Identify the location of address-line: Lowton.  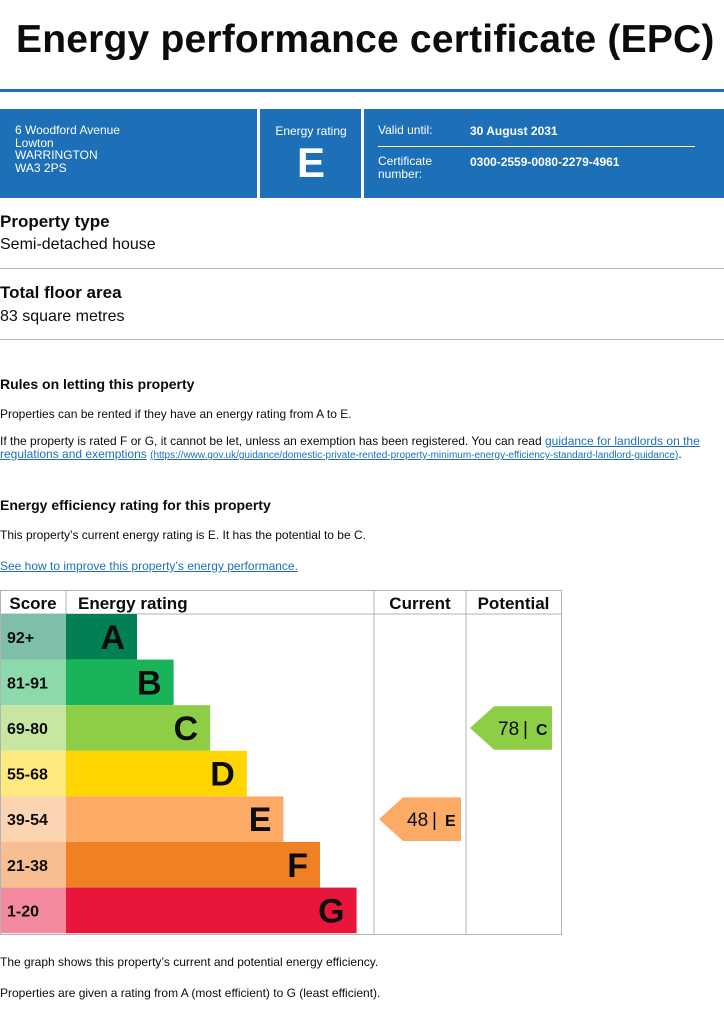
(34, 142).